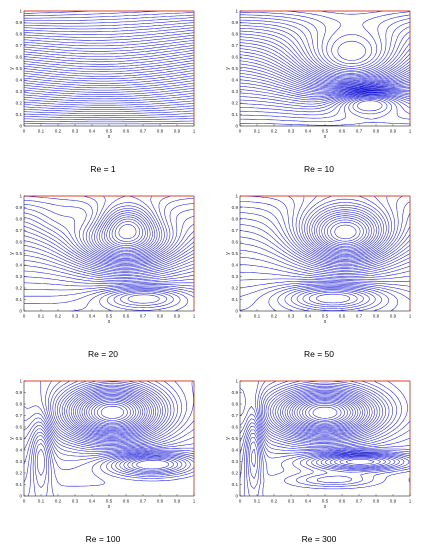 The image size is (425, 550). What do you see at coordinates (319, 539) in the screenshot?
I see `panel-caption: Re = 300` at bounding box center [319, 539].